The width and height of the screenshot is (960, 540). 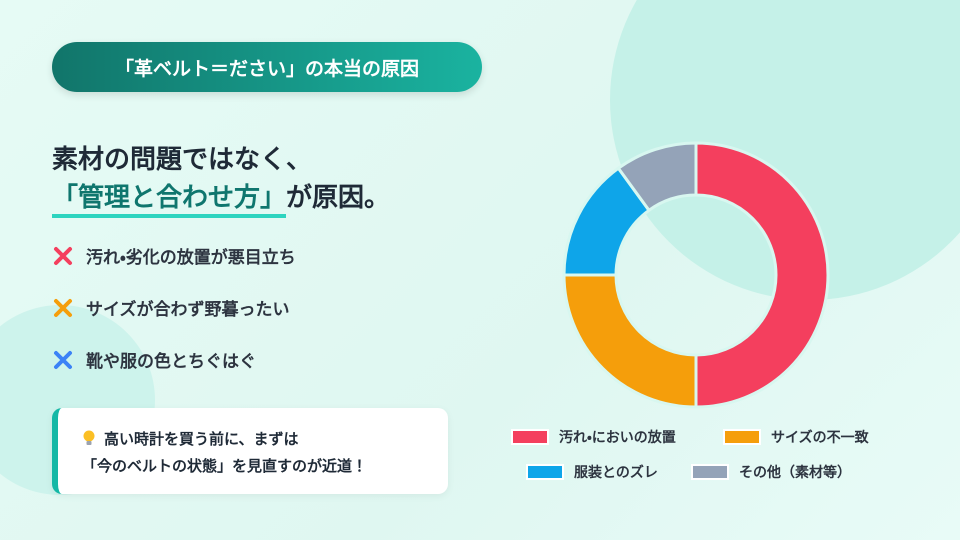 I want to click on heading-line: 「管理と合わせ方」が原因。, so click(x=221, y=198).